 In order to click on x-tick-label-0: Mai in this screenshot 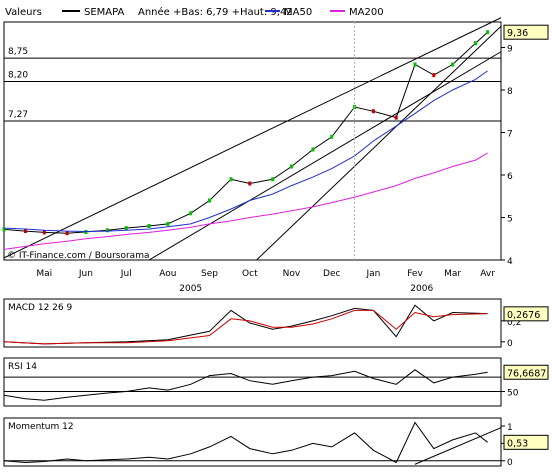, I will do `click(44, 274)`.